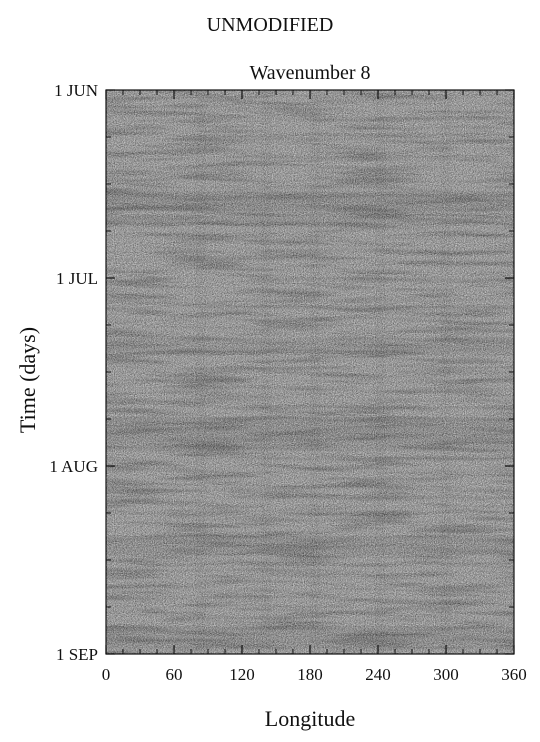 This screenshot has width=540, height=742. What do you see at coordinates (174, 674) in the screenshot?
I see `x-tick-label: 60` at bounding box center [174, 674].